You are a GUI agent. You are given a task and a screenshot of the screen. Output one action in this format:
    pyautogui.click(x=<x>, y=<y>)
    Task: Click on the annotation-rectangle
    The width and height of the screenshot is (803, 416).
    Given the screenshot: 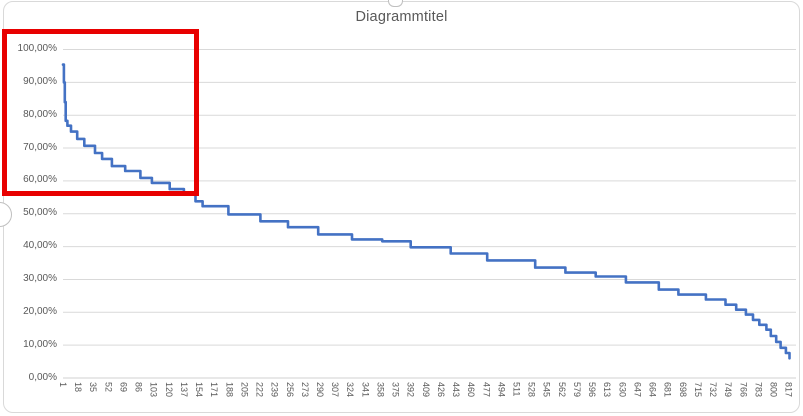 What is the action you would take?
    pyautogui.click(x=100, y=112)
    